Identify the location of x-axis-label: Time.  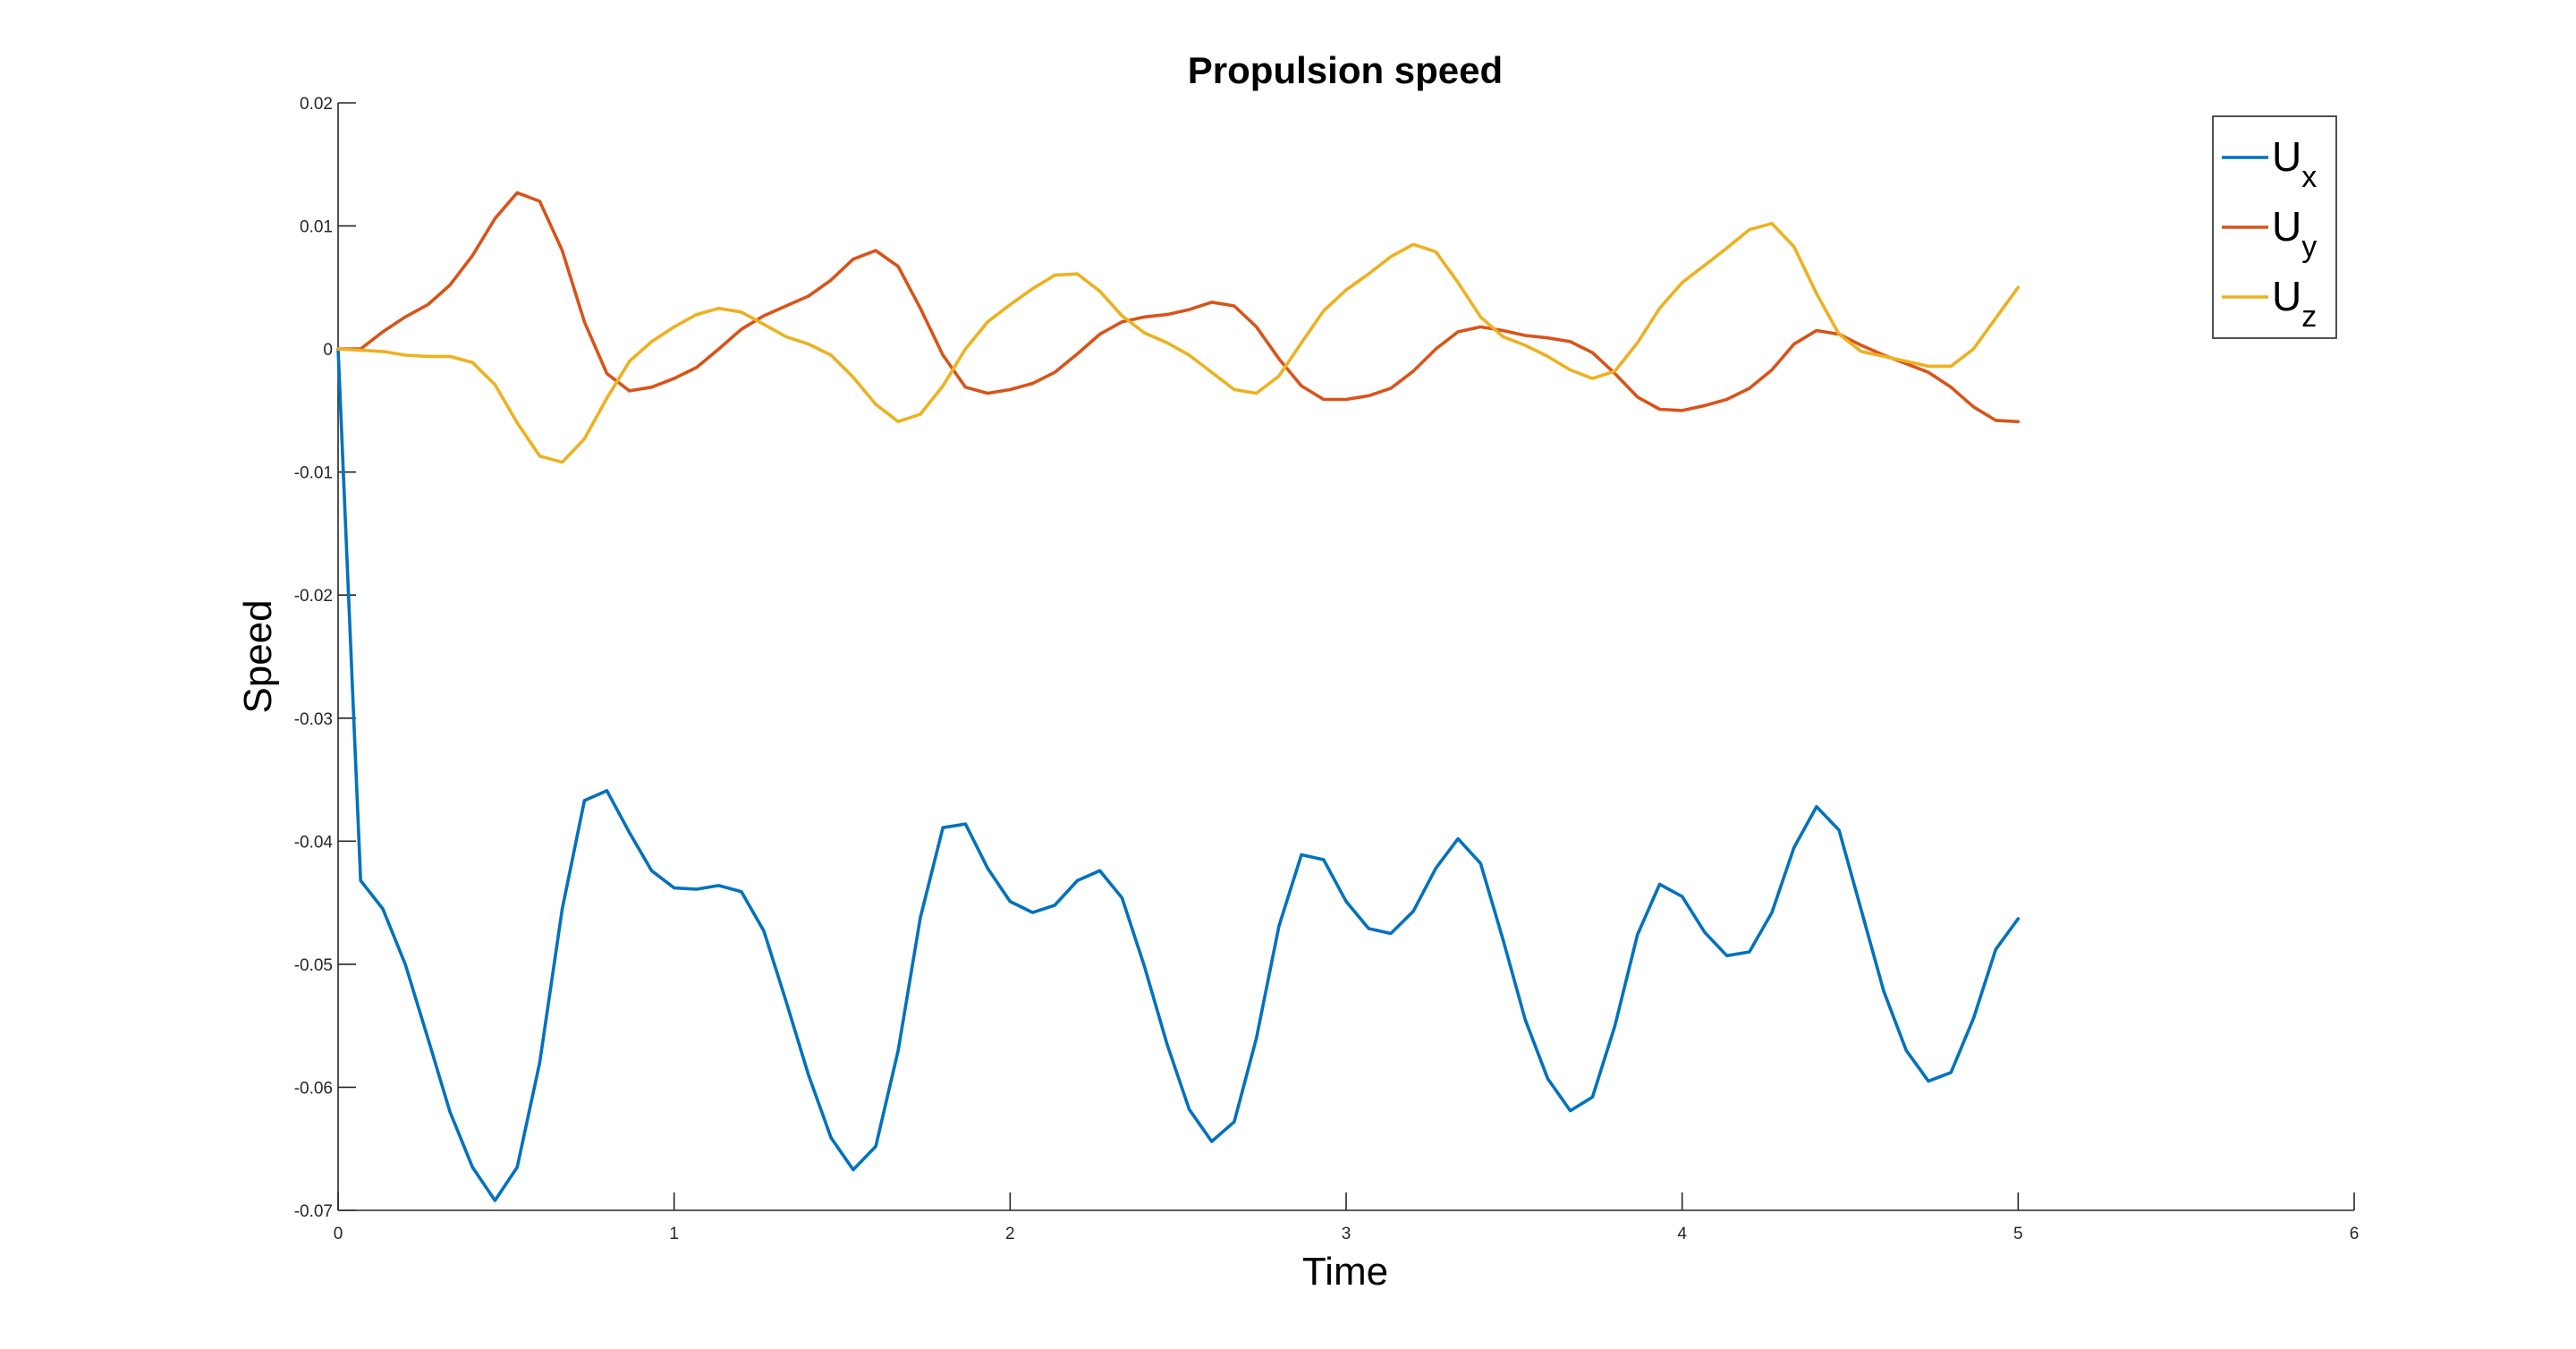
(1345, 1272).